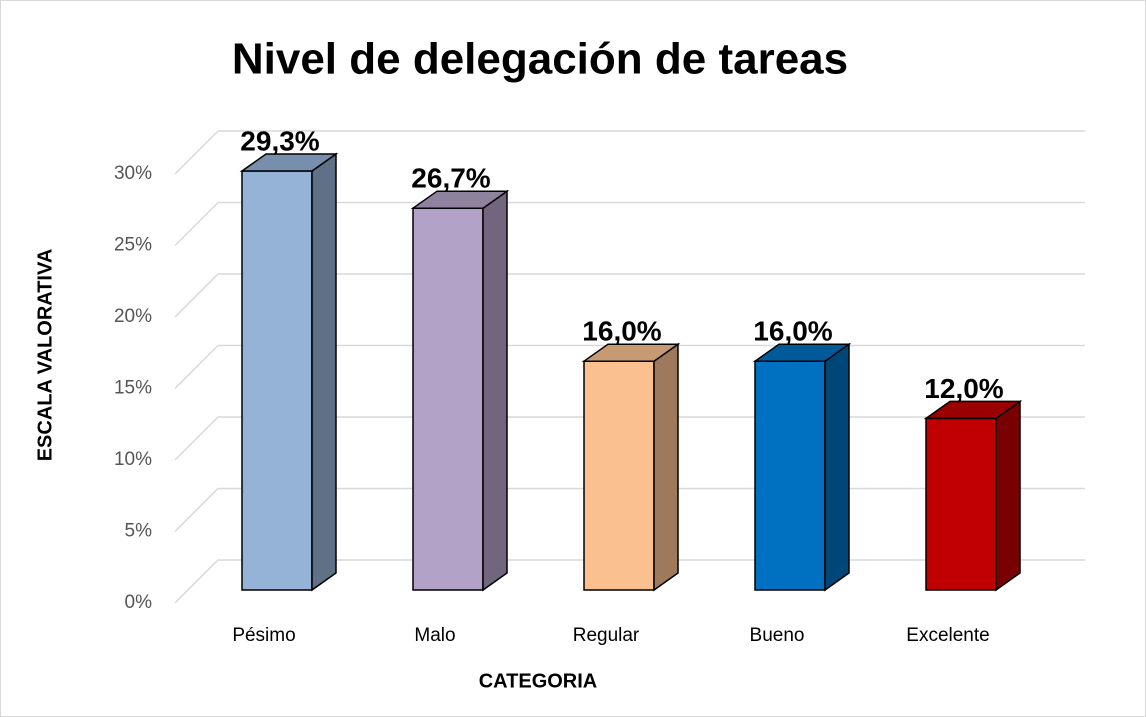 This screenshot has height=717, width=1146. Describe the element at coordinates (450, 178) in the screenshot. I see `data-label: 26,7%` at that location.